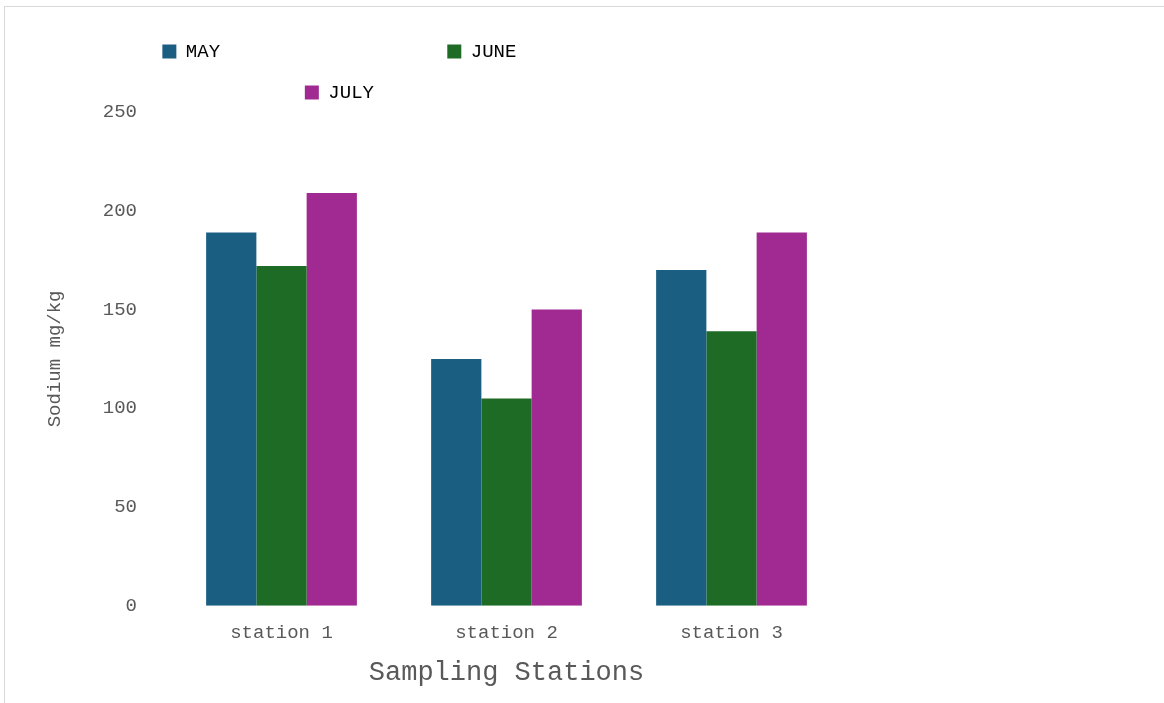 This screenshot has height=703, width=1164. What do you see at coordinates (454, 92) in the screenshot?
I see `legend-label: JULY` at bounding box center [454, 92].